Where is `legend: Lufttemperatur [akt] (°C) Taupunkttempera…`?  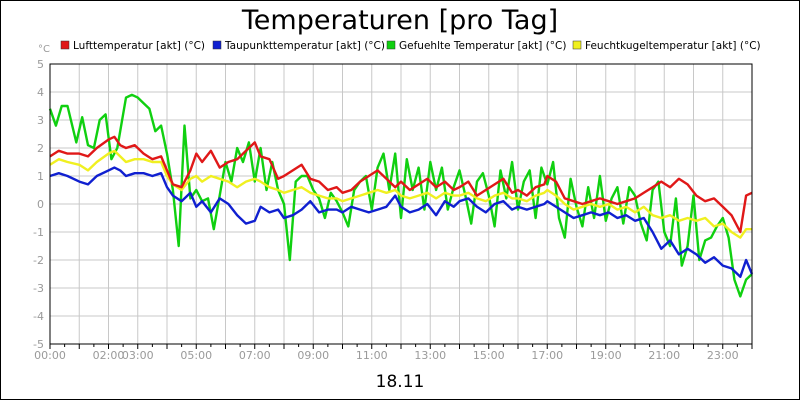
legend: Lufttemperatur [akt] (°C) Taupunkttempera… is located at coordinates (410, 46).